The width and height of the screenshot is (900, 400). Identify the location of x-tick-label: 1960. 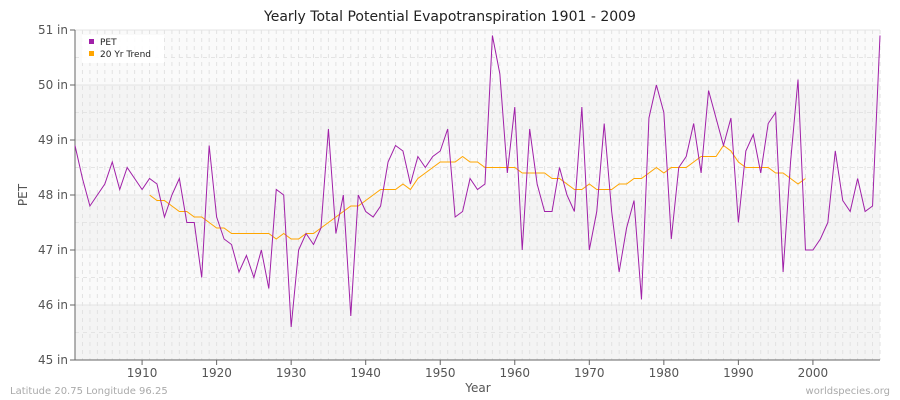
(514, 373).